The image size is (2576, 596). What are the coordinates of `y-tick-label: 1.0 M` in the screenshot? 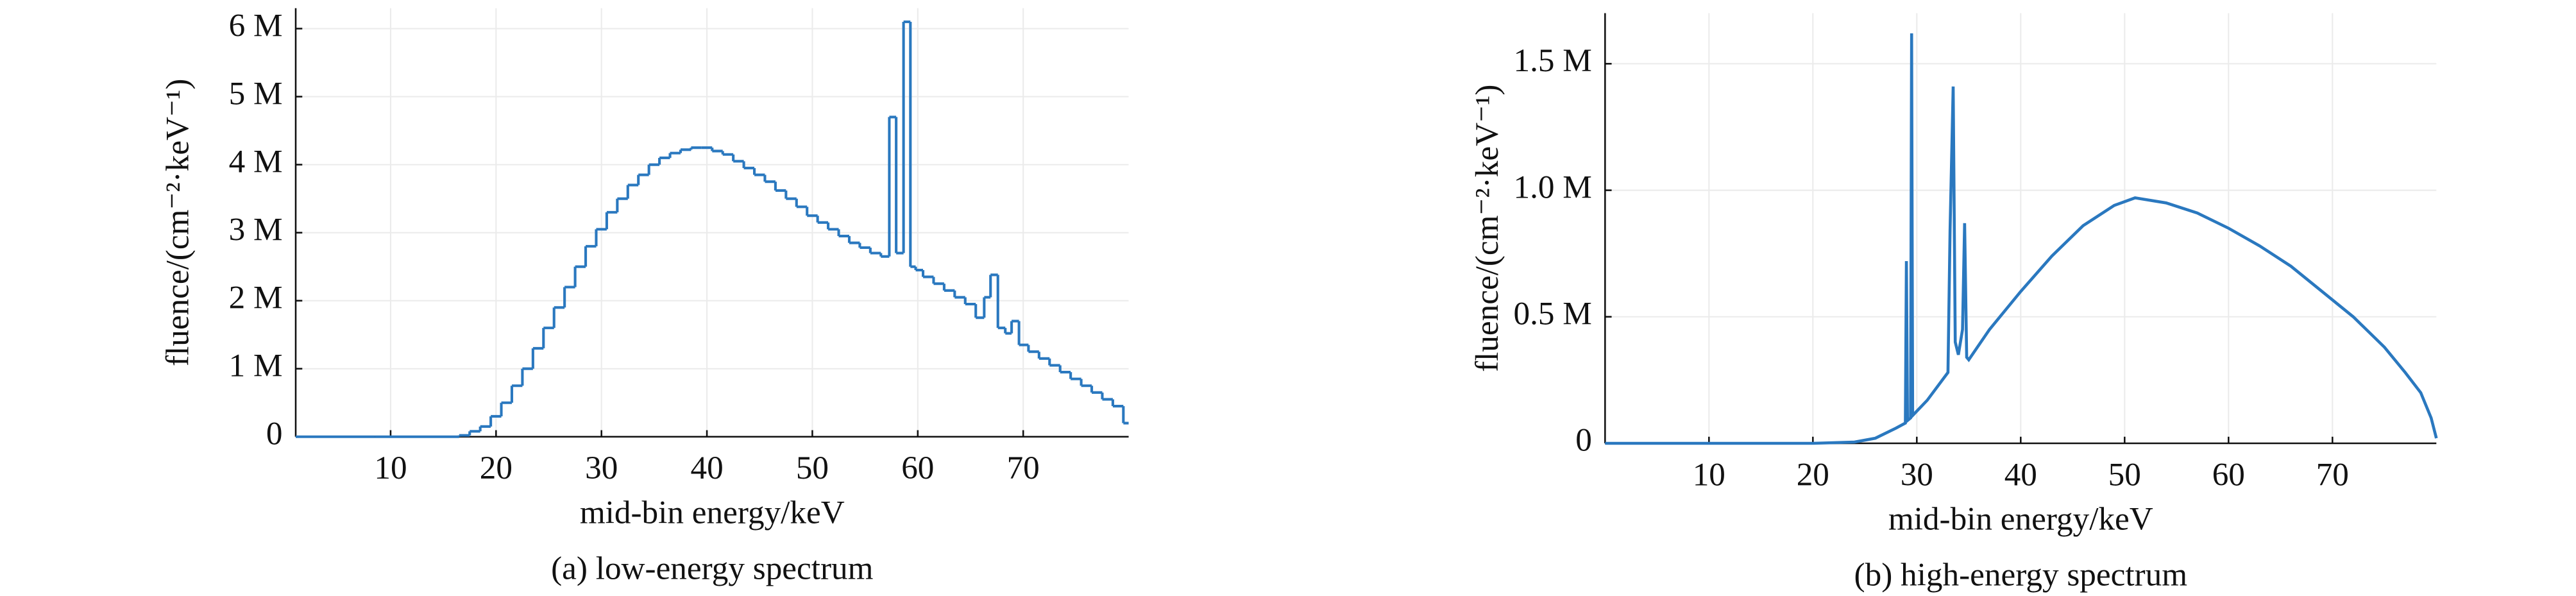 It's located at (1552, 187).